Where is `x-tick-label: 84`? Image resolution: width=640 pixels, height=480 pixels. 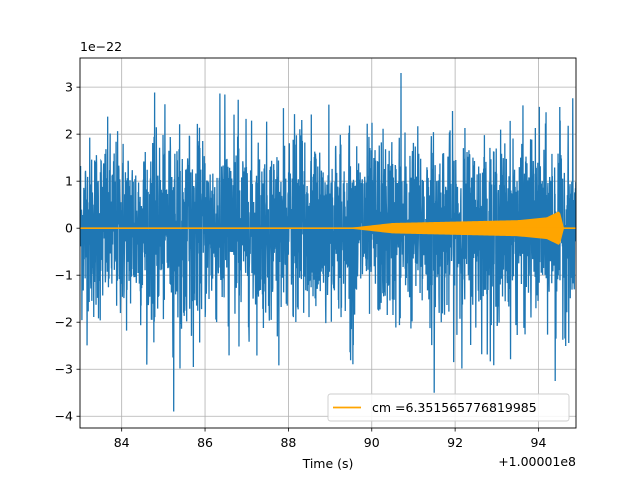
x-tick-label: 84 is located at coordinates (122, 442).